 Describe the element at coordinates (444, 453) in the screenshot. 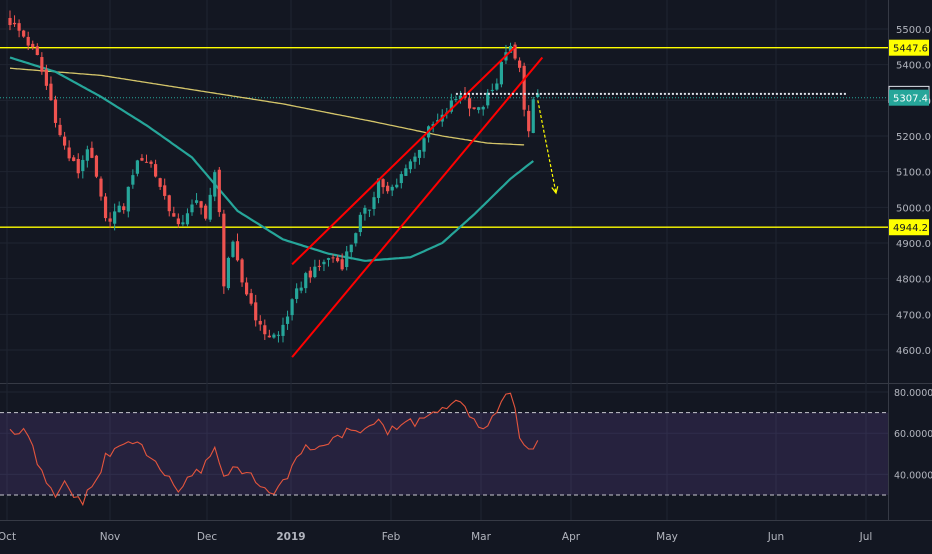

I see `oscillator-band` at that location.